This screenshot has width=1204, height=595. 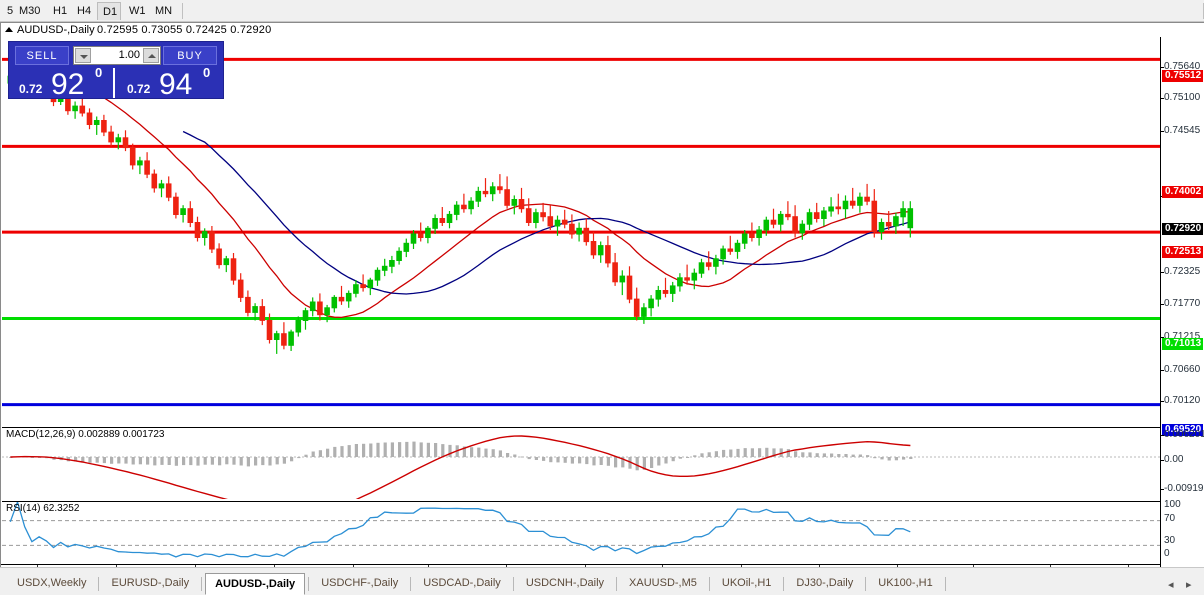 I want to click on price-label-support-level-1: 0.71013, so click(x=1183, y=344).